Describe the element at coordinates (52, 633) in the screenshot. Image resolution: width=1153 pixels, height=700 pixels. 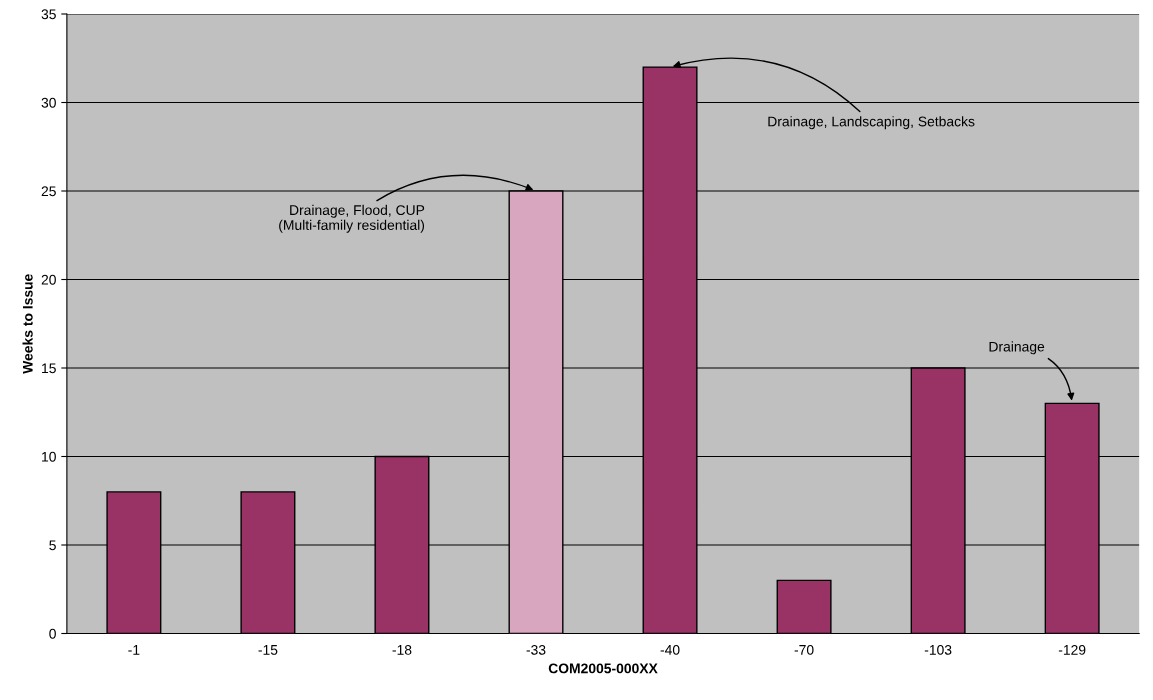
I see `y-tick-label: 0` at that location.